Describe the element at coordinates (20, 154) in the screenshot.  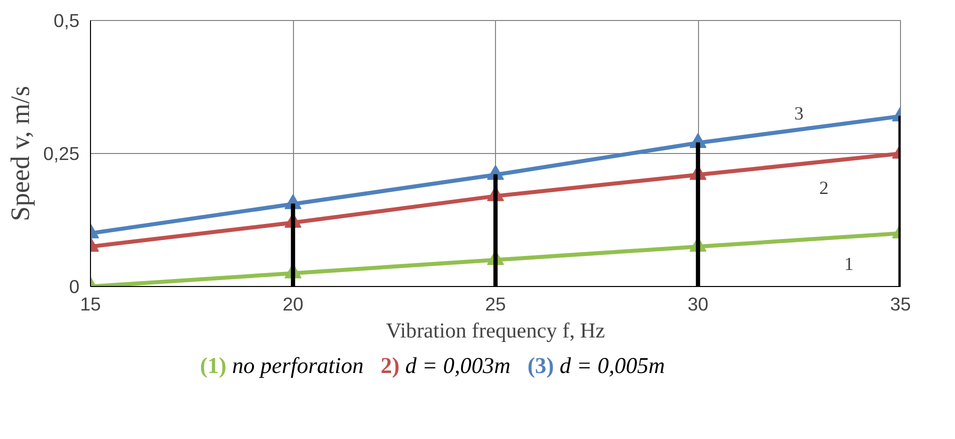
I see `y-axis-title: Speed v, m/s` at that location.